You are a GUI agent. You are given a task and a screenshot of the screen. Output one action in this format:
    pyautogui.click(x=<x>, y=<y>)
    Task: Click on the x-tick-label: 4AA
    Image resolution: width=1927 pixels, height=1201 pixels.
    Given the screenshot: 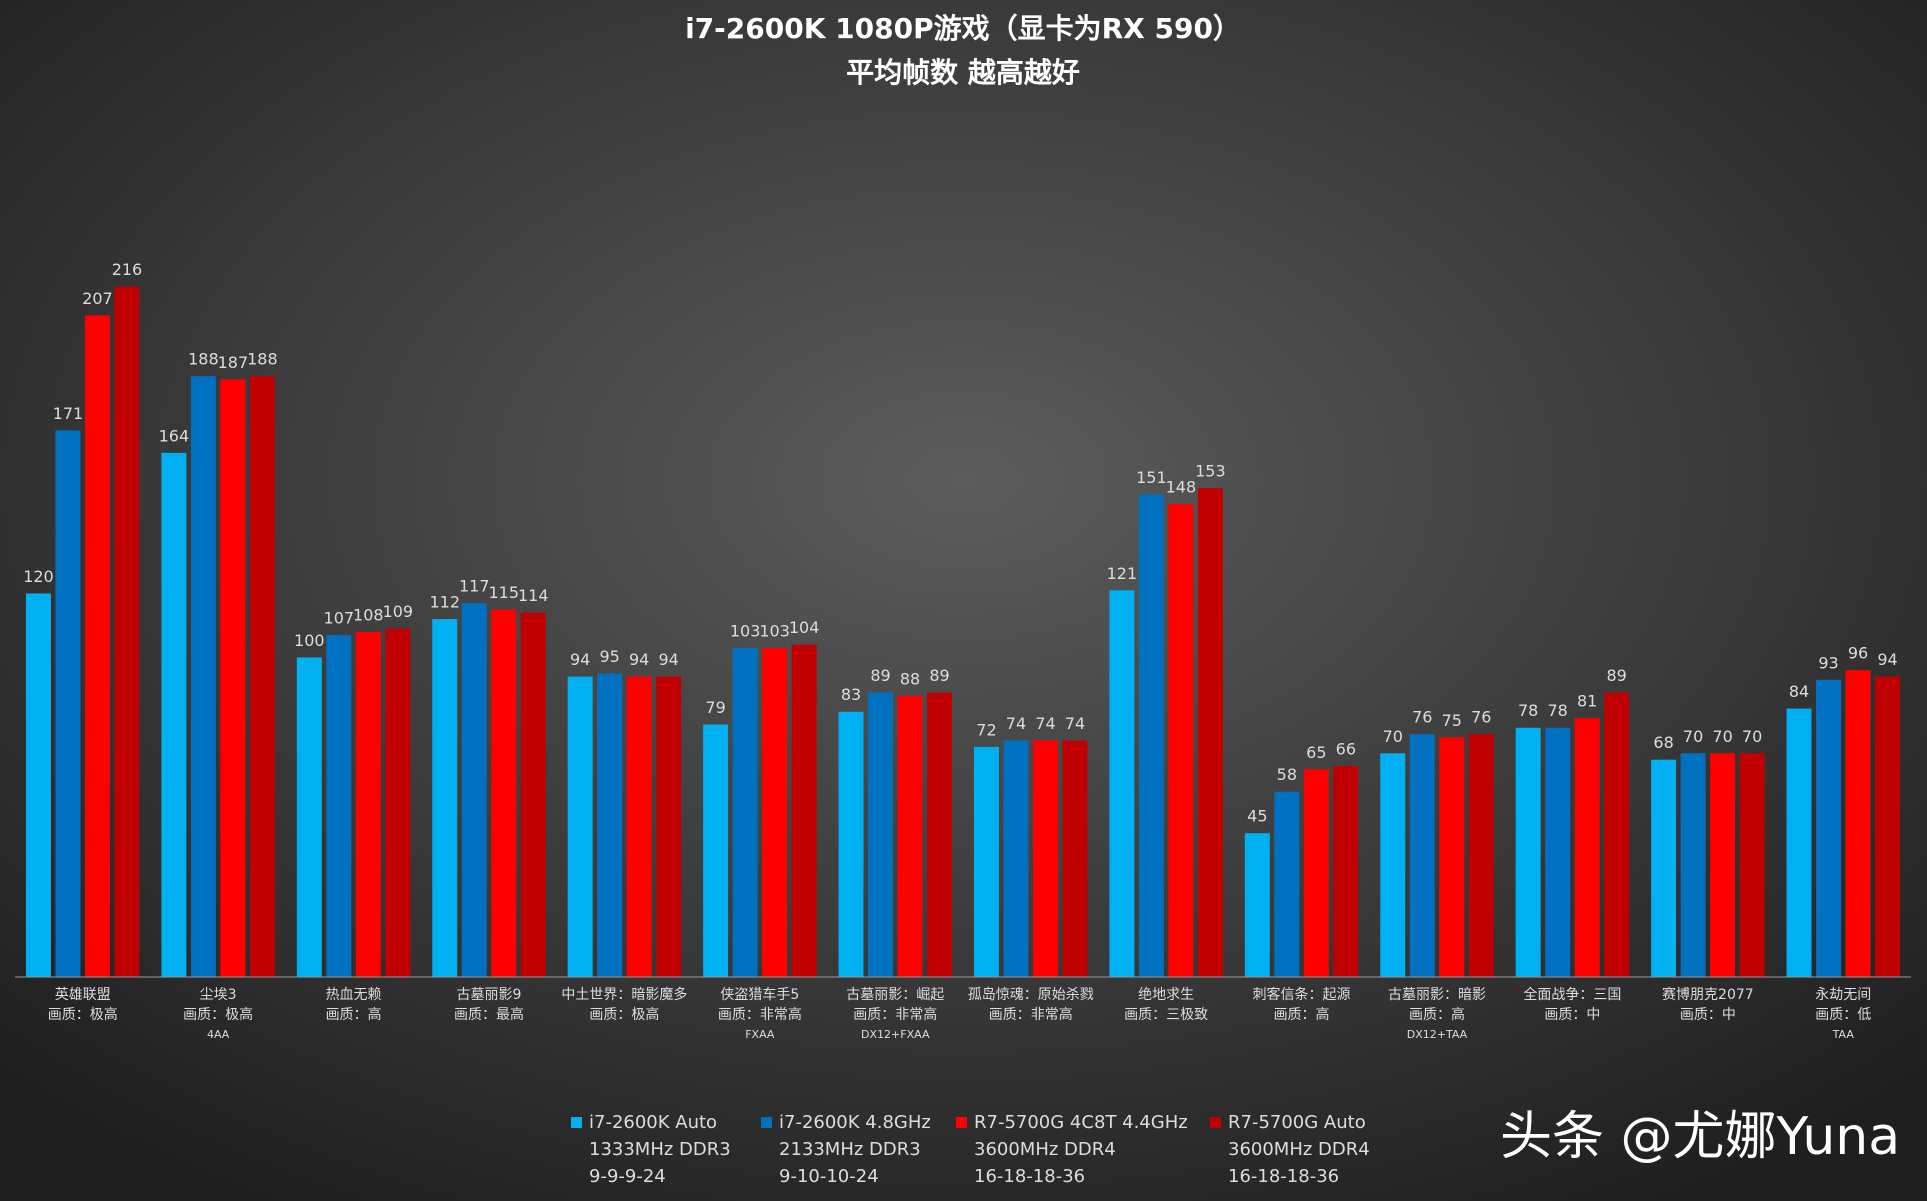 What is the action you would take?
    pyautogui.click(x=218, y=1034)
    